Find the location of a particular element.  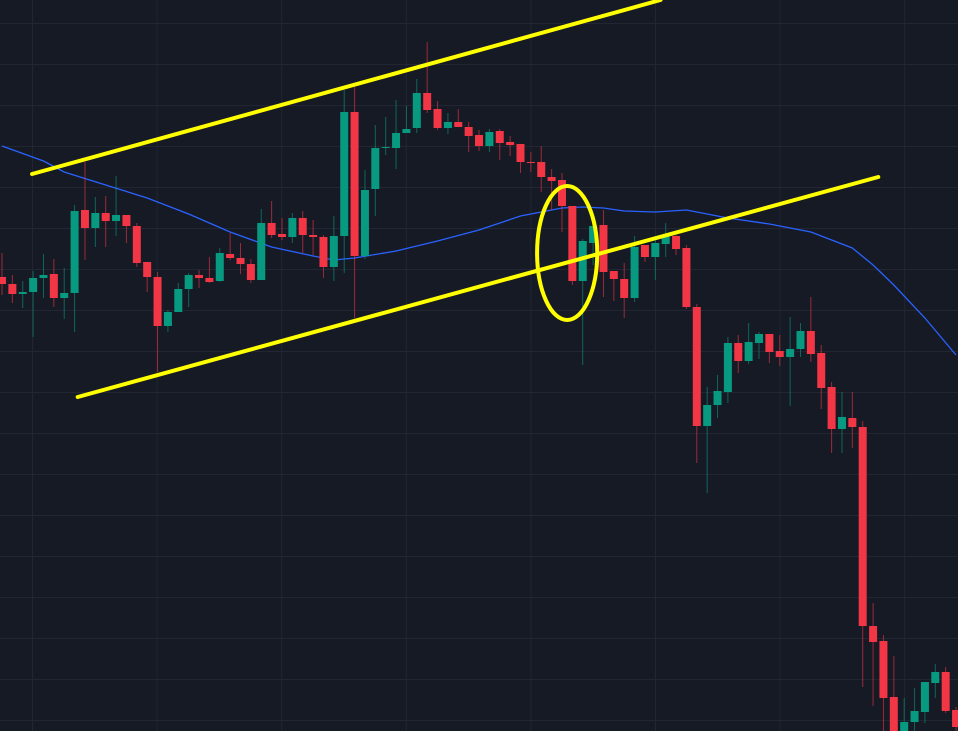

highlight-ellipse is located at coordinates (567, 253).